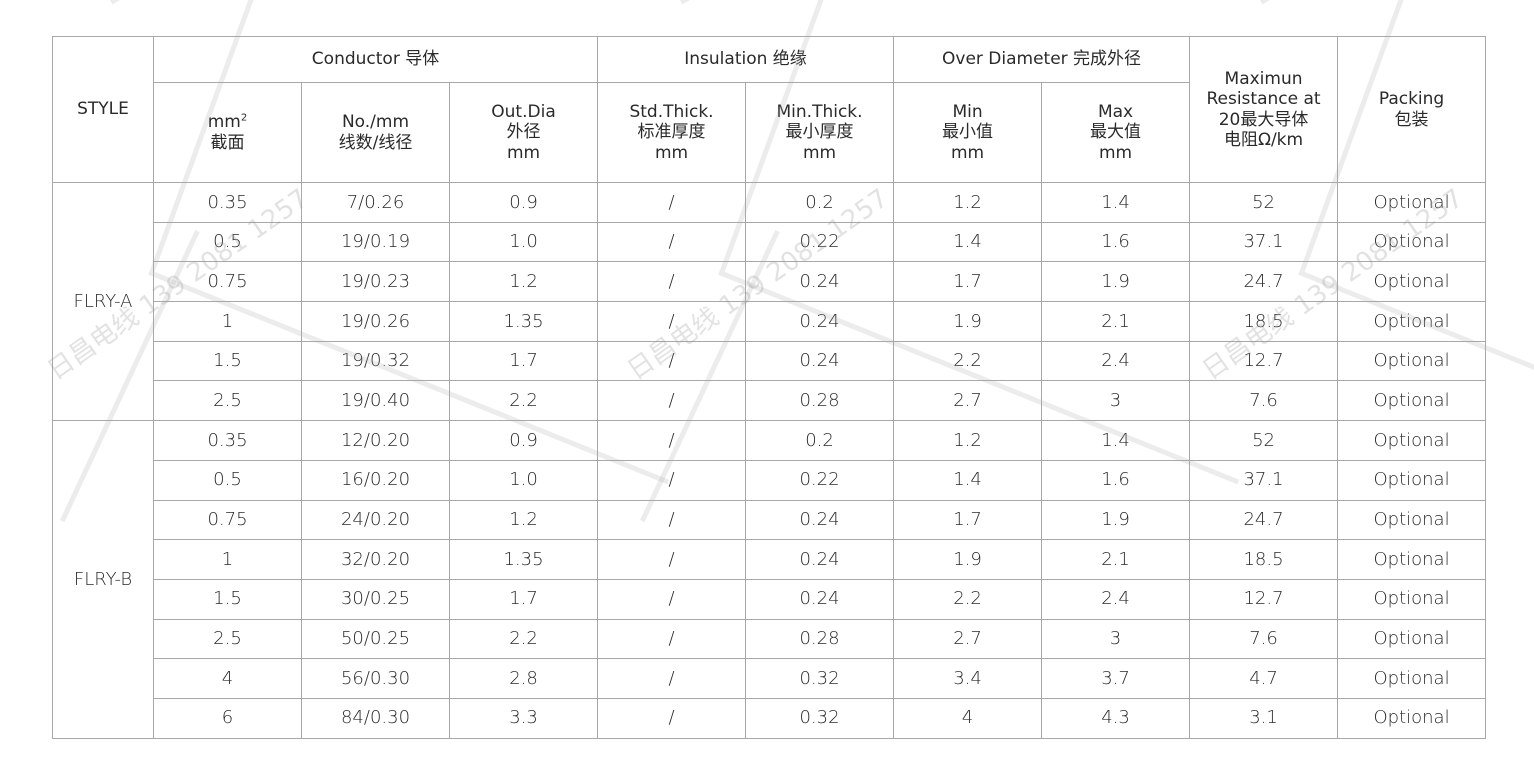  What do you see at coordinates (819, 132) in the screenshot?
I see `line: 最小厚度` at bounding box center [819, 132].